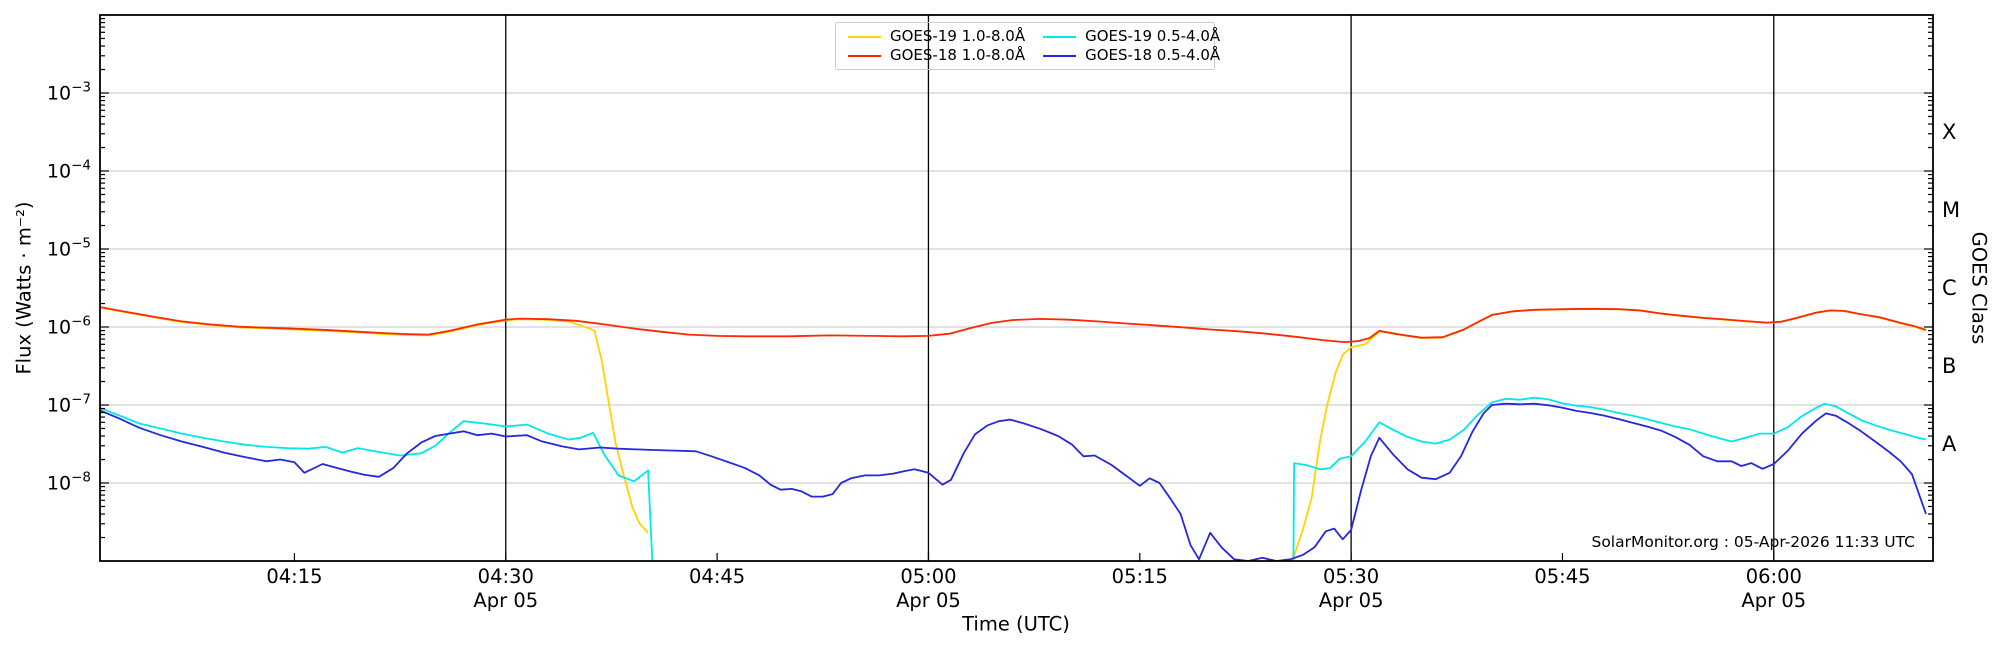  I want to click on solarmonitor-watermark: SolarMonitor.org : 05-Apr-2026 11:33 UTC, so click(1753, 542).